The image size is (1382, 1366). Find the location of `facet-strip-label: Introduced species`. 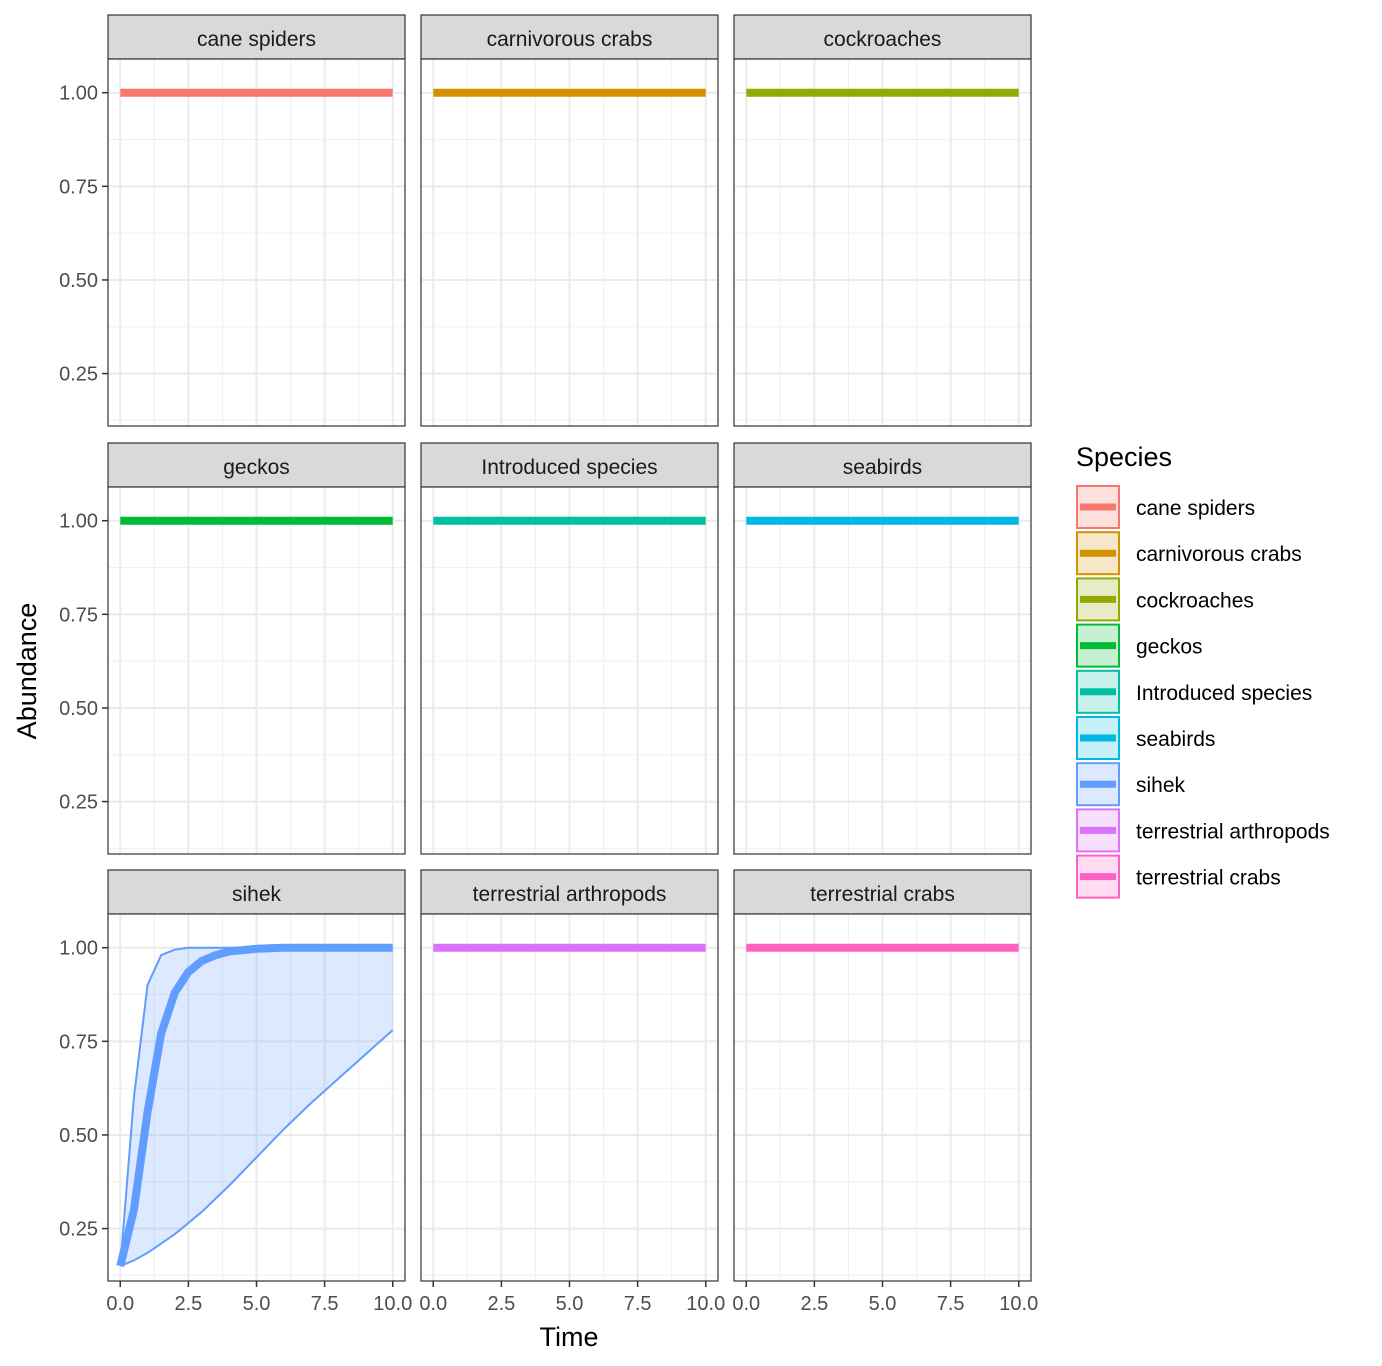

facet-strip-label: Introduced species is located at coordinates (569, 467).